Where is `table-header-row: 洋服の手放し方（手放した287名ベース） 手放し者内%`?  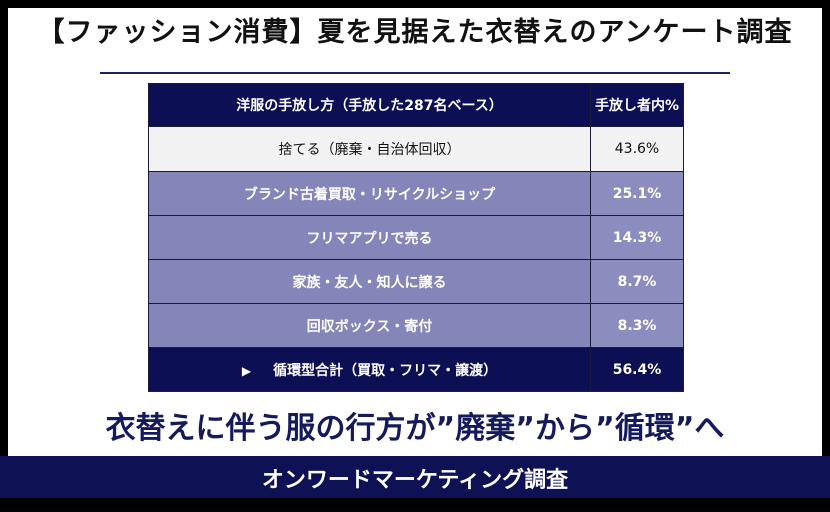 table-header-row: 洋服の手放し方（手放した287名ベース） 手放し者内% is located at coordinates (416, 105).